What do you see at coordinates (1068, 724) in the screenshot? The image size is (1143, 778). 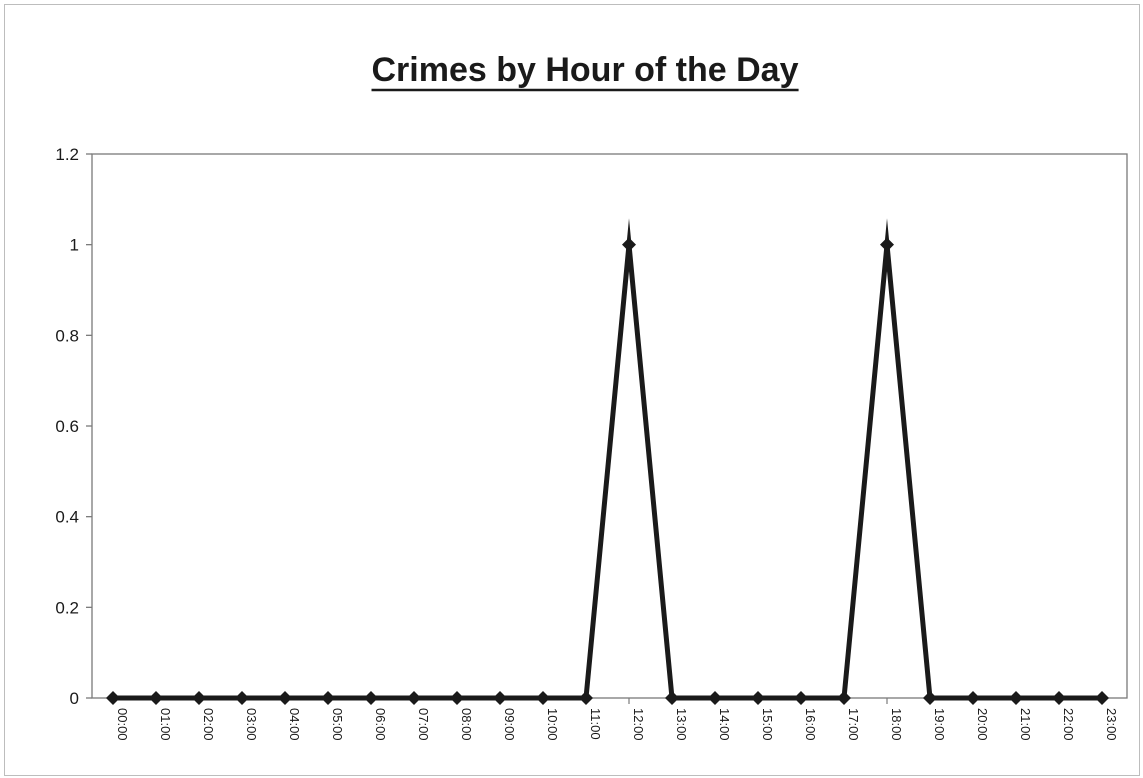 I see `x-tick-label: 22:00` at bounding box center [1068, 724].